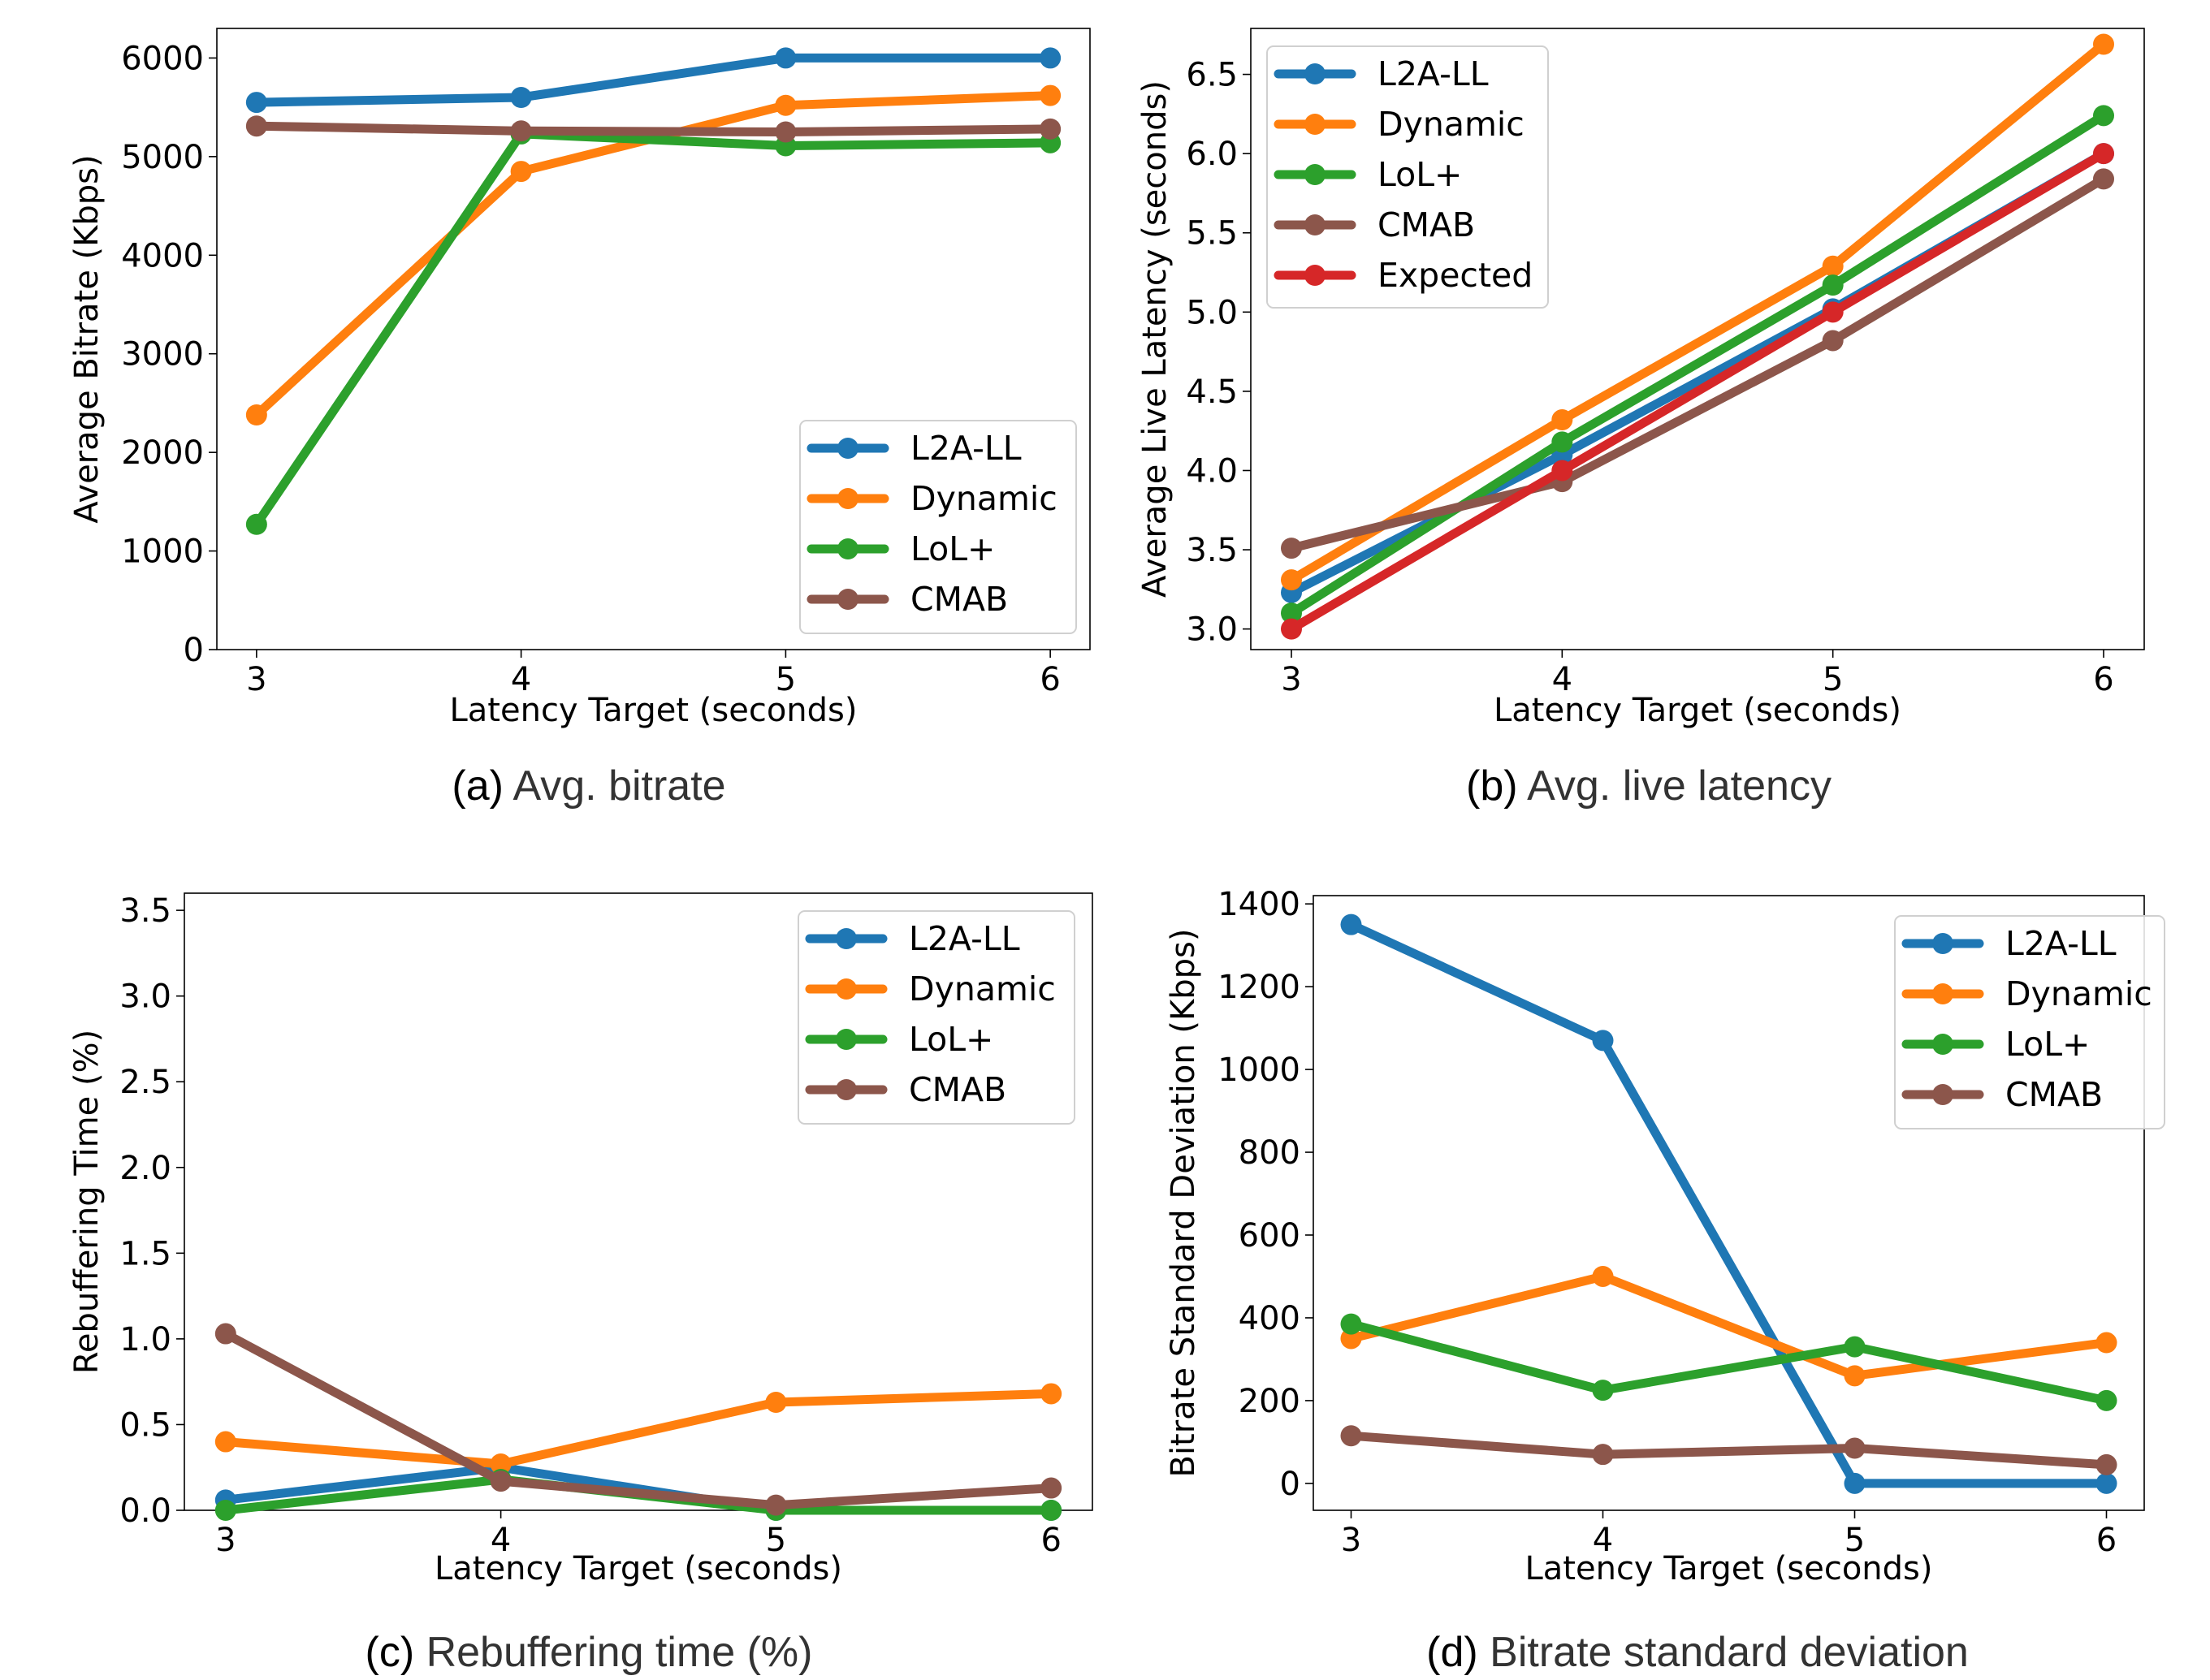 The image size is (2210, 1680). What do you see at coordinates (638, 1428) in the screenshot?
I see `series-line-dynamic` at bounding box center [638, 1428].